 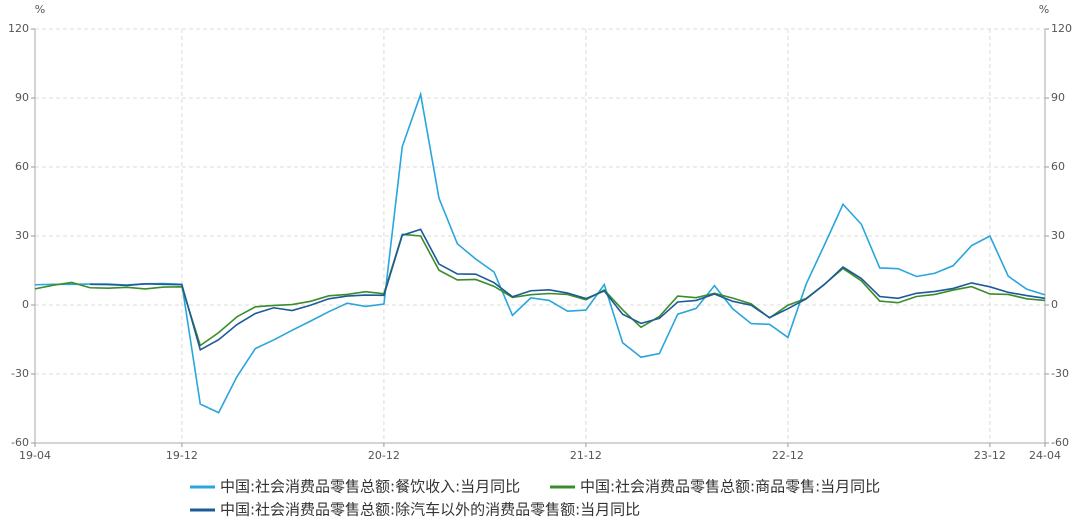 What do you see at coordinates (370, 487) in the screenshot?
I see `legend-label: 中国:社会消费品零售总额:餐饮收入:当月同比` at bounding box center [370, 487].